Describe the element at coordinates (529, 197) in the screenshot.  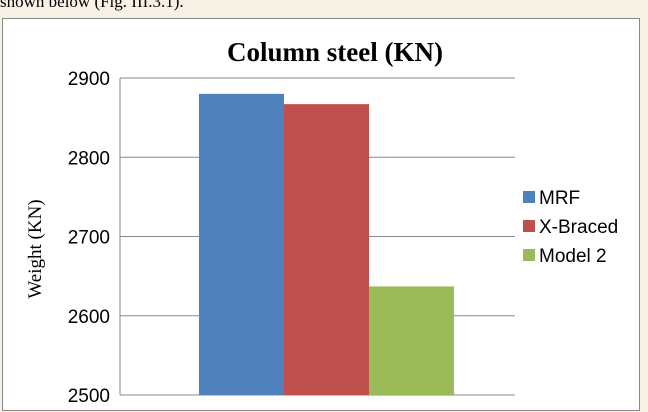
I see `legend-swatch-mrf` at that location.